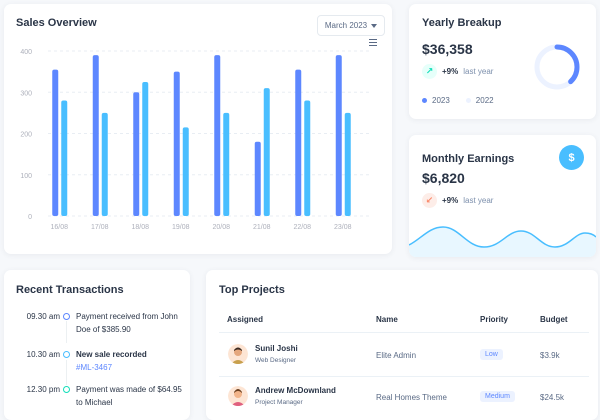  Describe the element at coordinates (26, 52) in the screenshot. I see `y-tick-label: 400` at that location.